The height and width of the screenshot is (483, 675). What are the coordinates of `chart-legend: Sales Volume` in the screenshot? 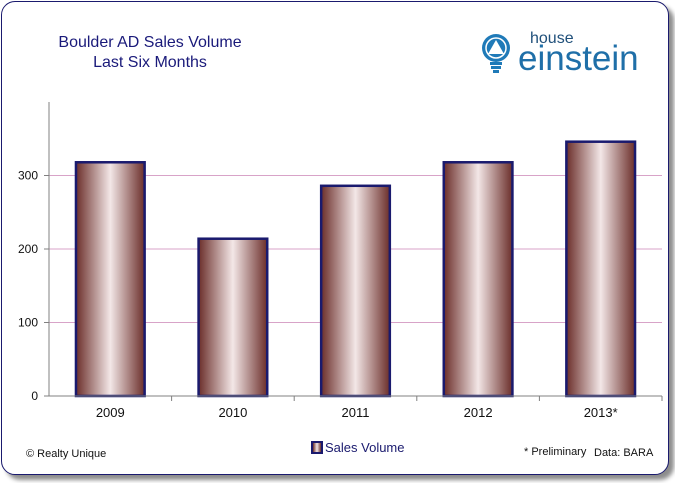 It's located at (358, 447).